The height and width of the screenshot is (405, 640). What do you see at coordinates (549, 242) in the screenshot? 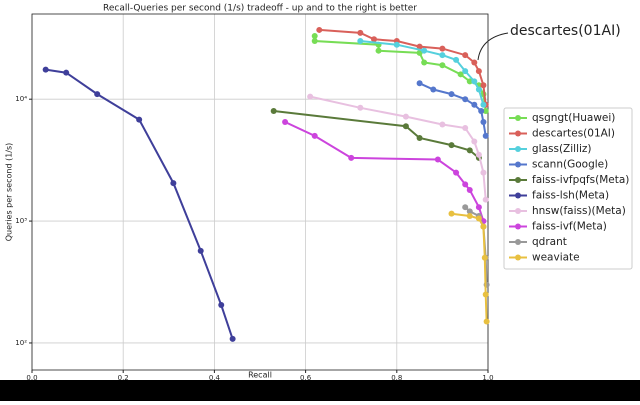
I see `legend-label: qdrant` at bounding box center [549, 242].